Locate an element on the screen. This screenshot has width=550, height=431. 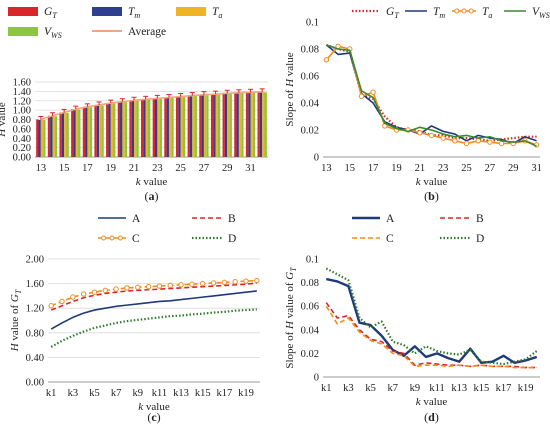
y-tick-label: 0.02 is located at coordinates (310, 354).